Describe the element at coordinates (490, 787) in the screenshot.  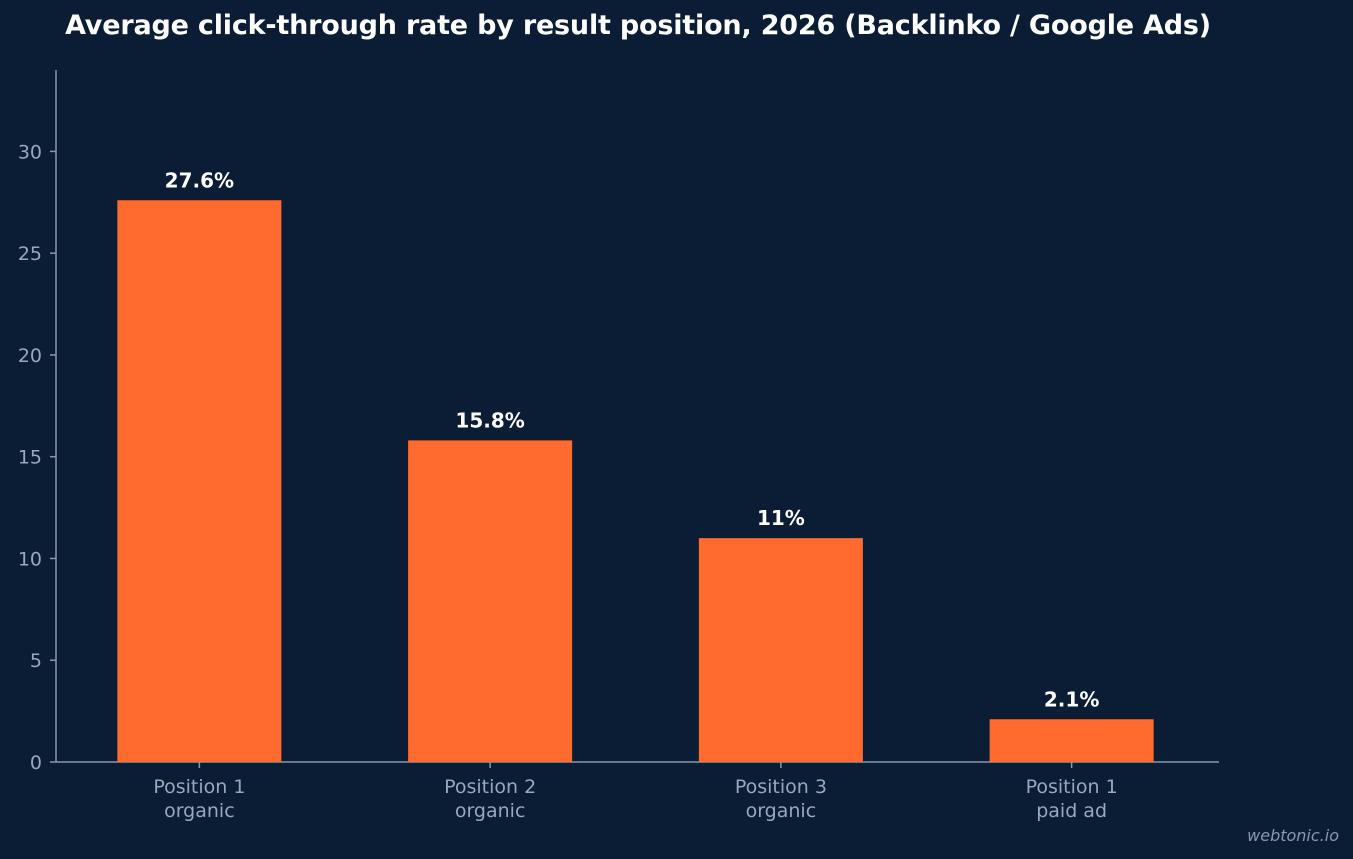
I see `x-tick-label: Position 2` at that location.